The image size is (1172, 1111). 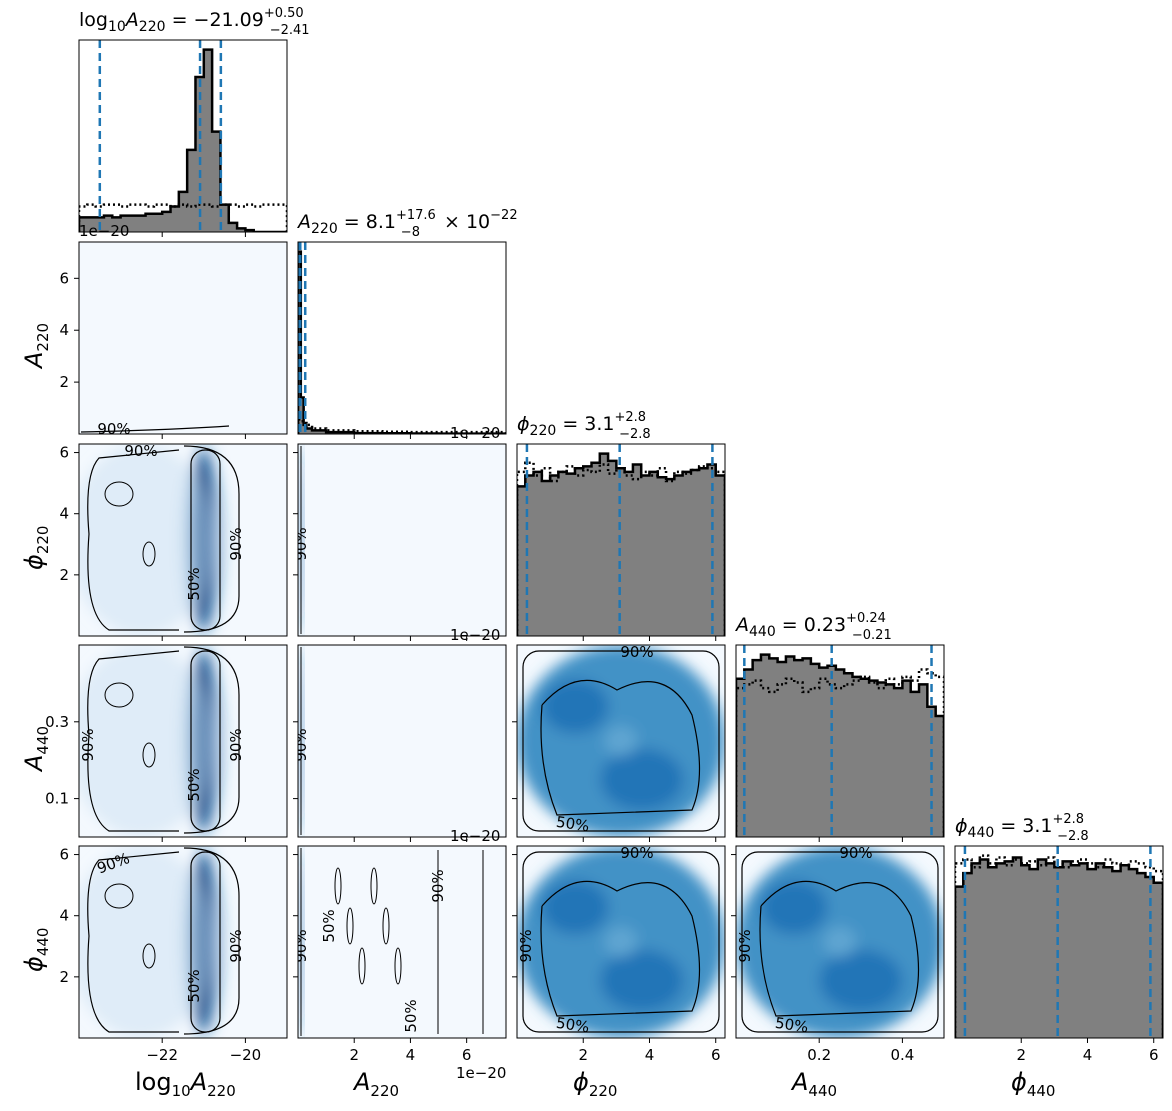 What do you see at coordinates (152, 27) in the screenshot?
I see `title-log10A220-part: 220` at bounding box center [152, 27].